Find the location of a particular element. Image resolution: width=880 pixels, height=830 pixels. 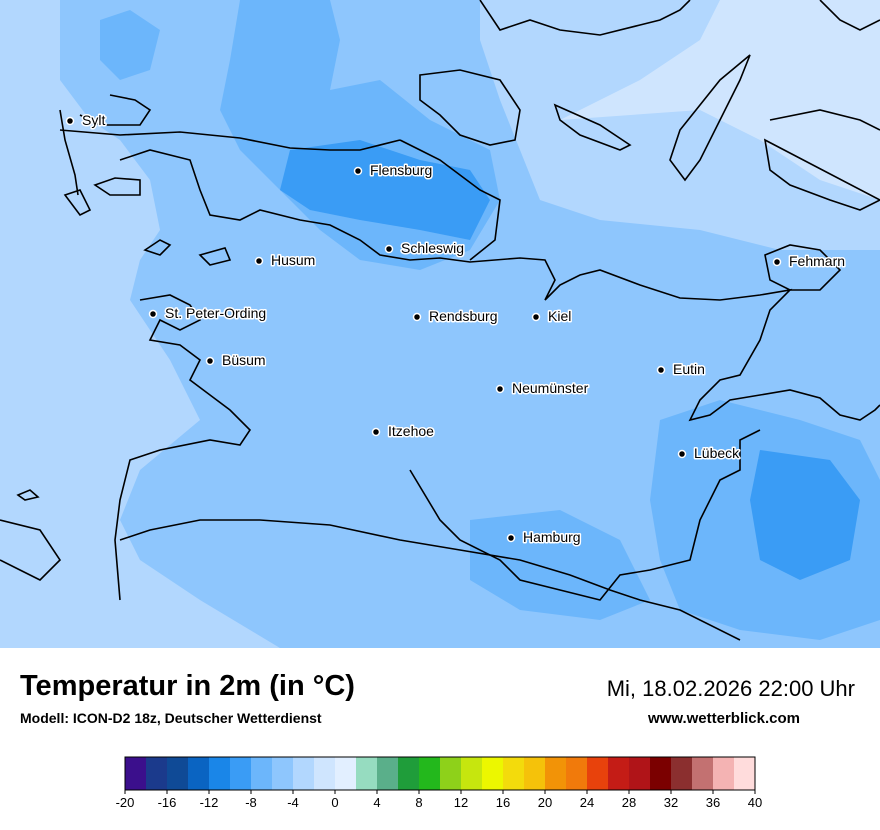

city-marker: Kiel is located at coordinates (552, 316).